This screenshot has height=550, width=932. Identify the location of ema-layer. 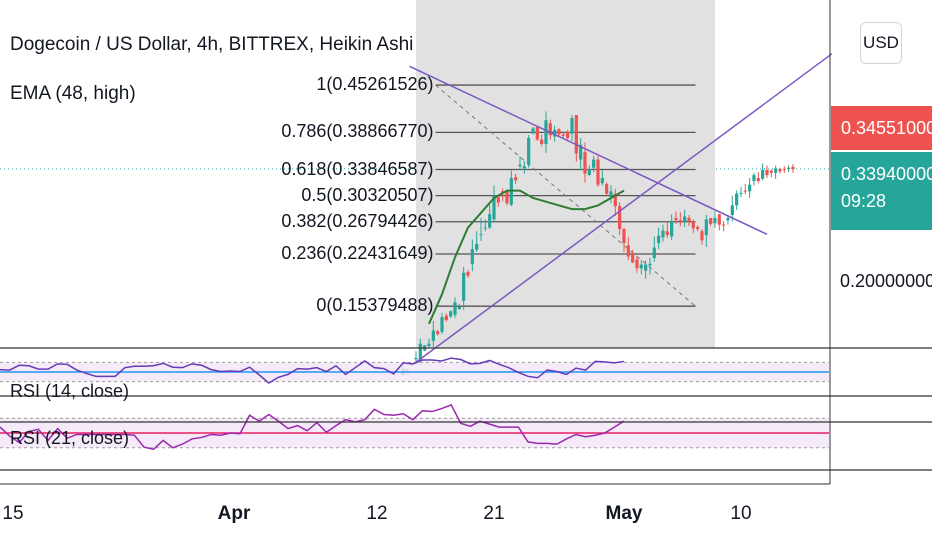
(526, 257).